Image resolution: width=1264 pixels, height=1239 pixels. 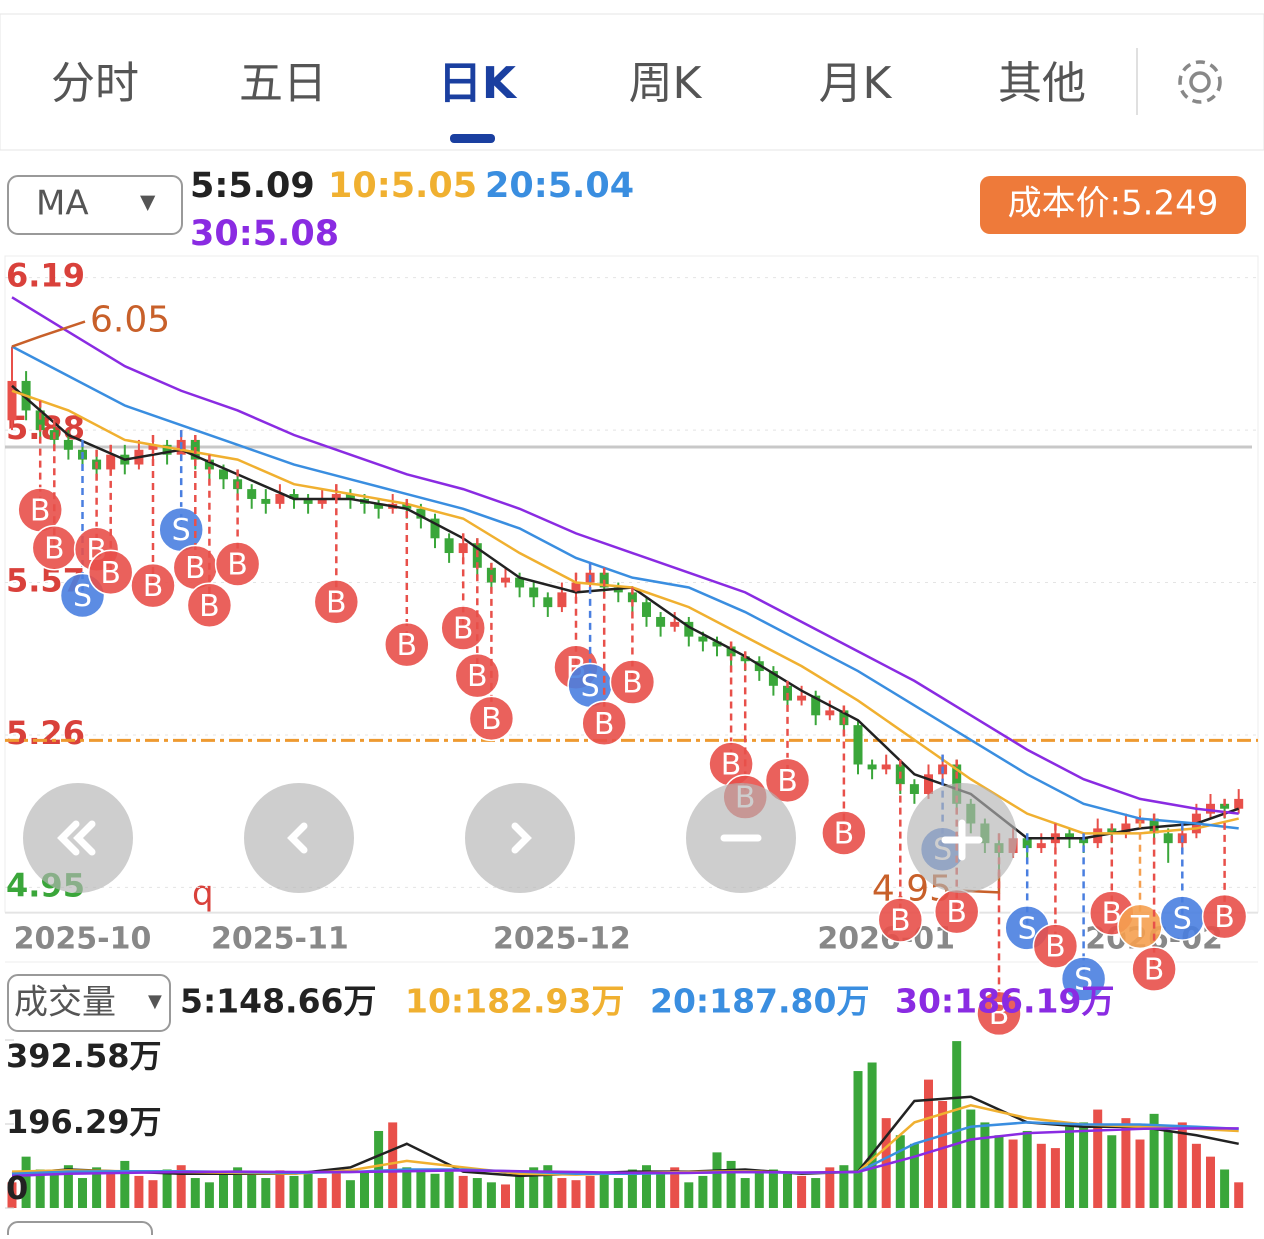 What do you see at coordinates (278, 1001) in the screenshot?
I see `volume-legend: 5:148.66万` at bounding box center [278, 1001].